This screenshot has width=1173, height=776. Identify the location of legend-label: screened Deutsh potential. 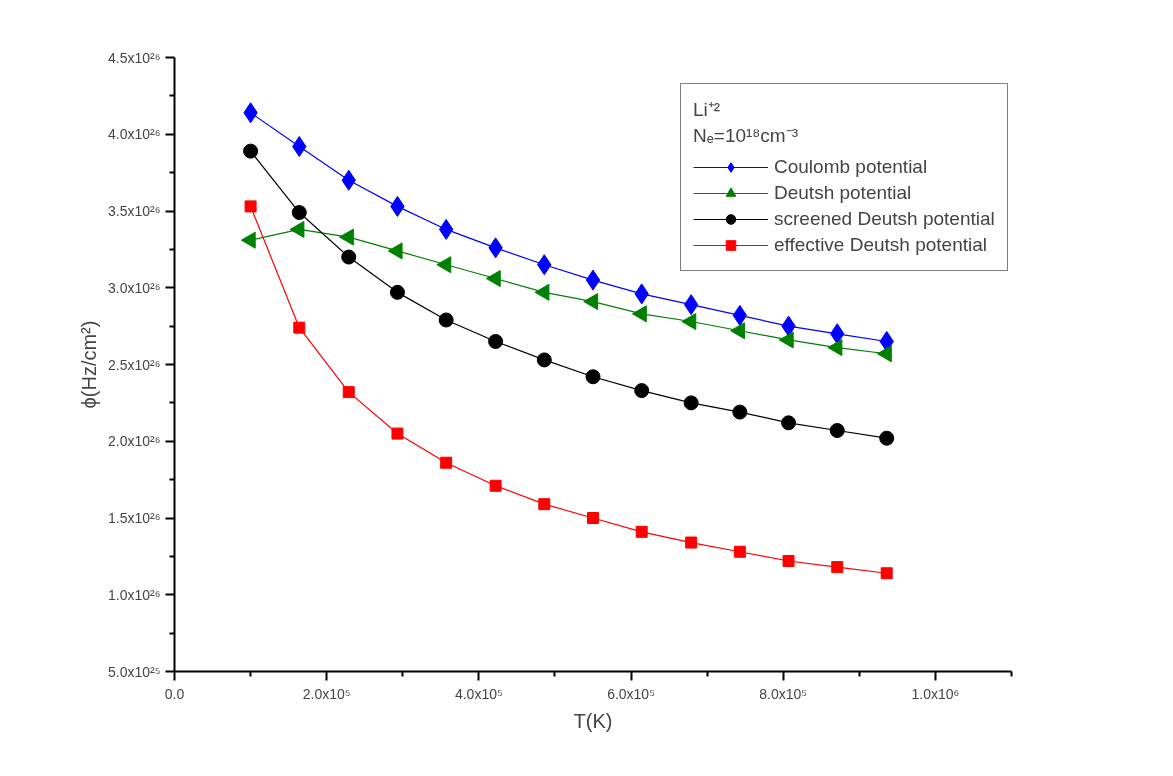
(884, 219).